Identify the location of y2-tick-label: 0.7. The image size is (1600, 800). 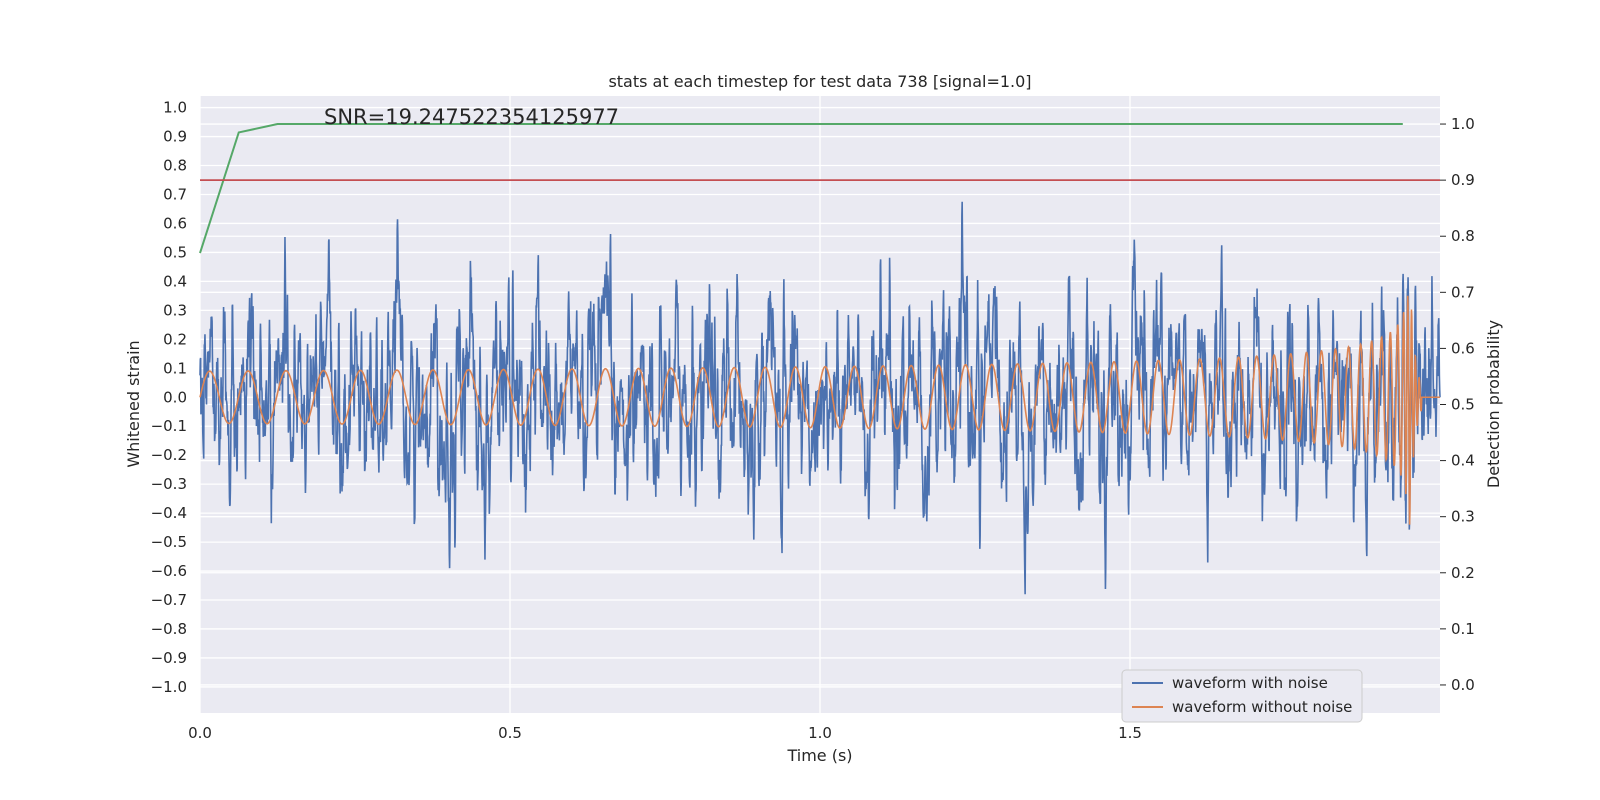
(1463, 292).